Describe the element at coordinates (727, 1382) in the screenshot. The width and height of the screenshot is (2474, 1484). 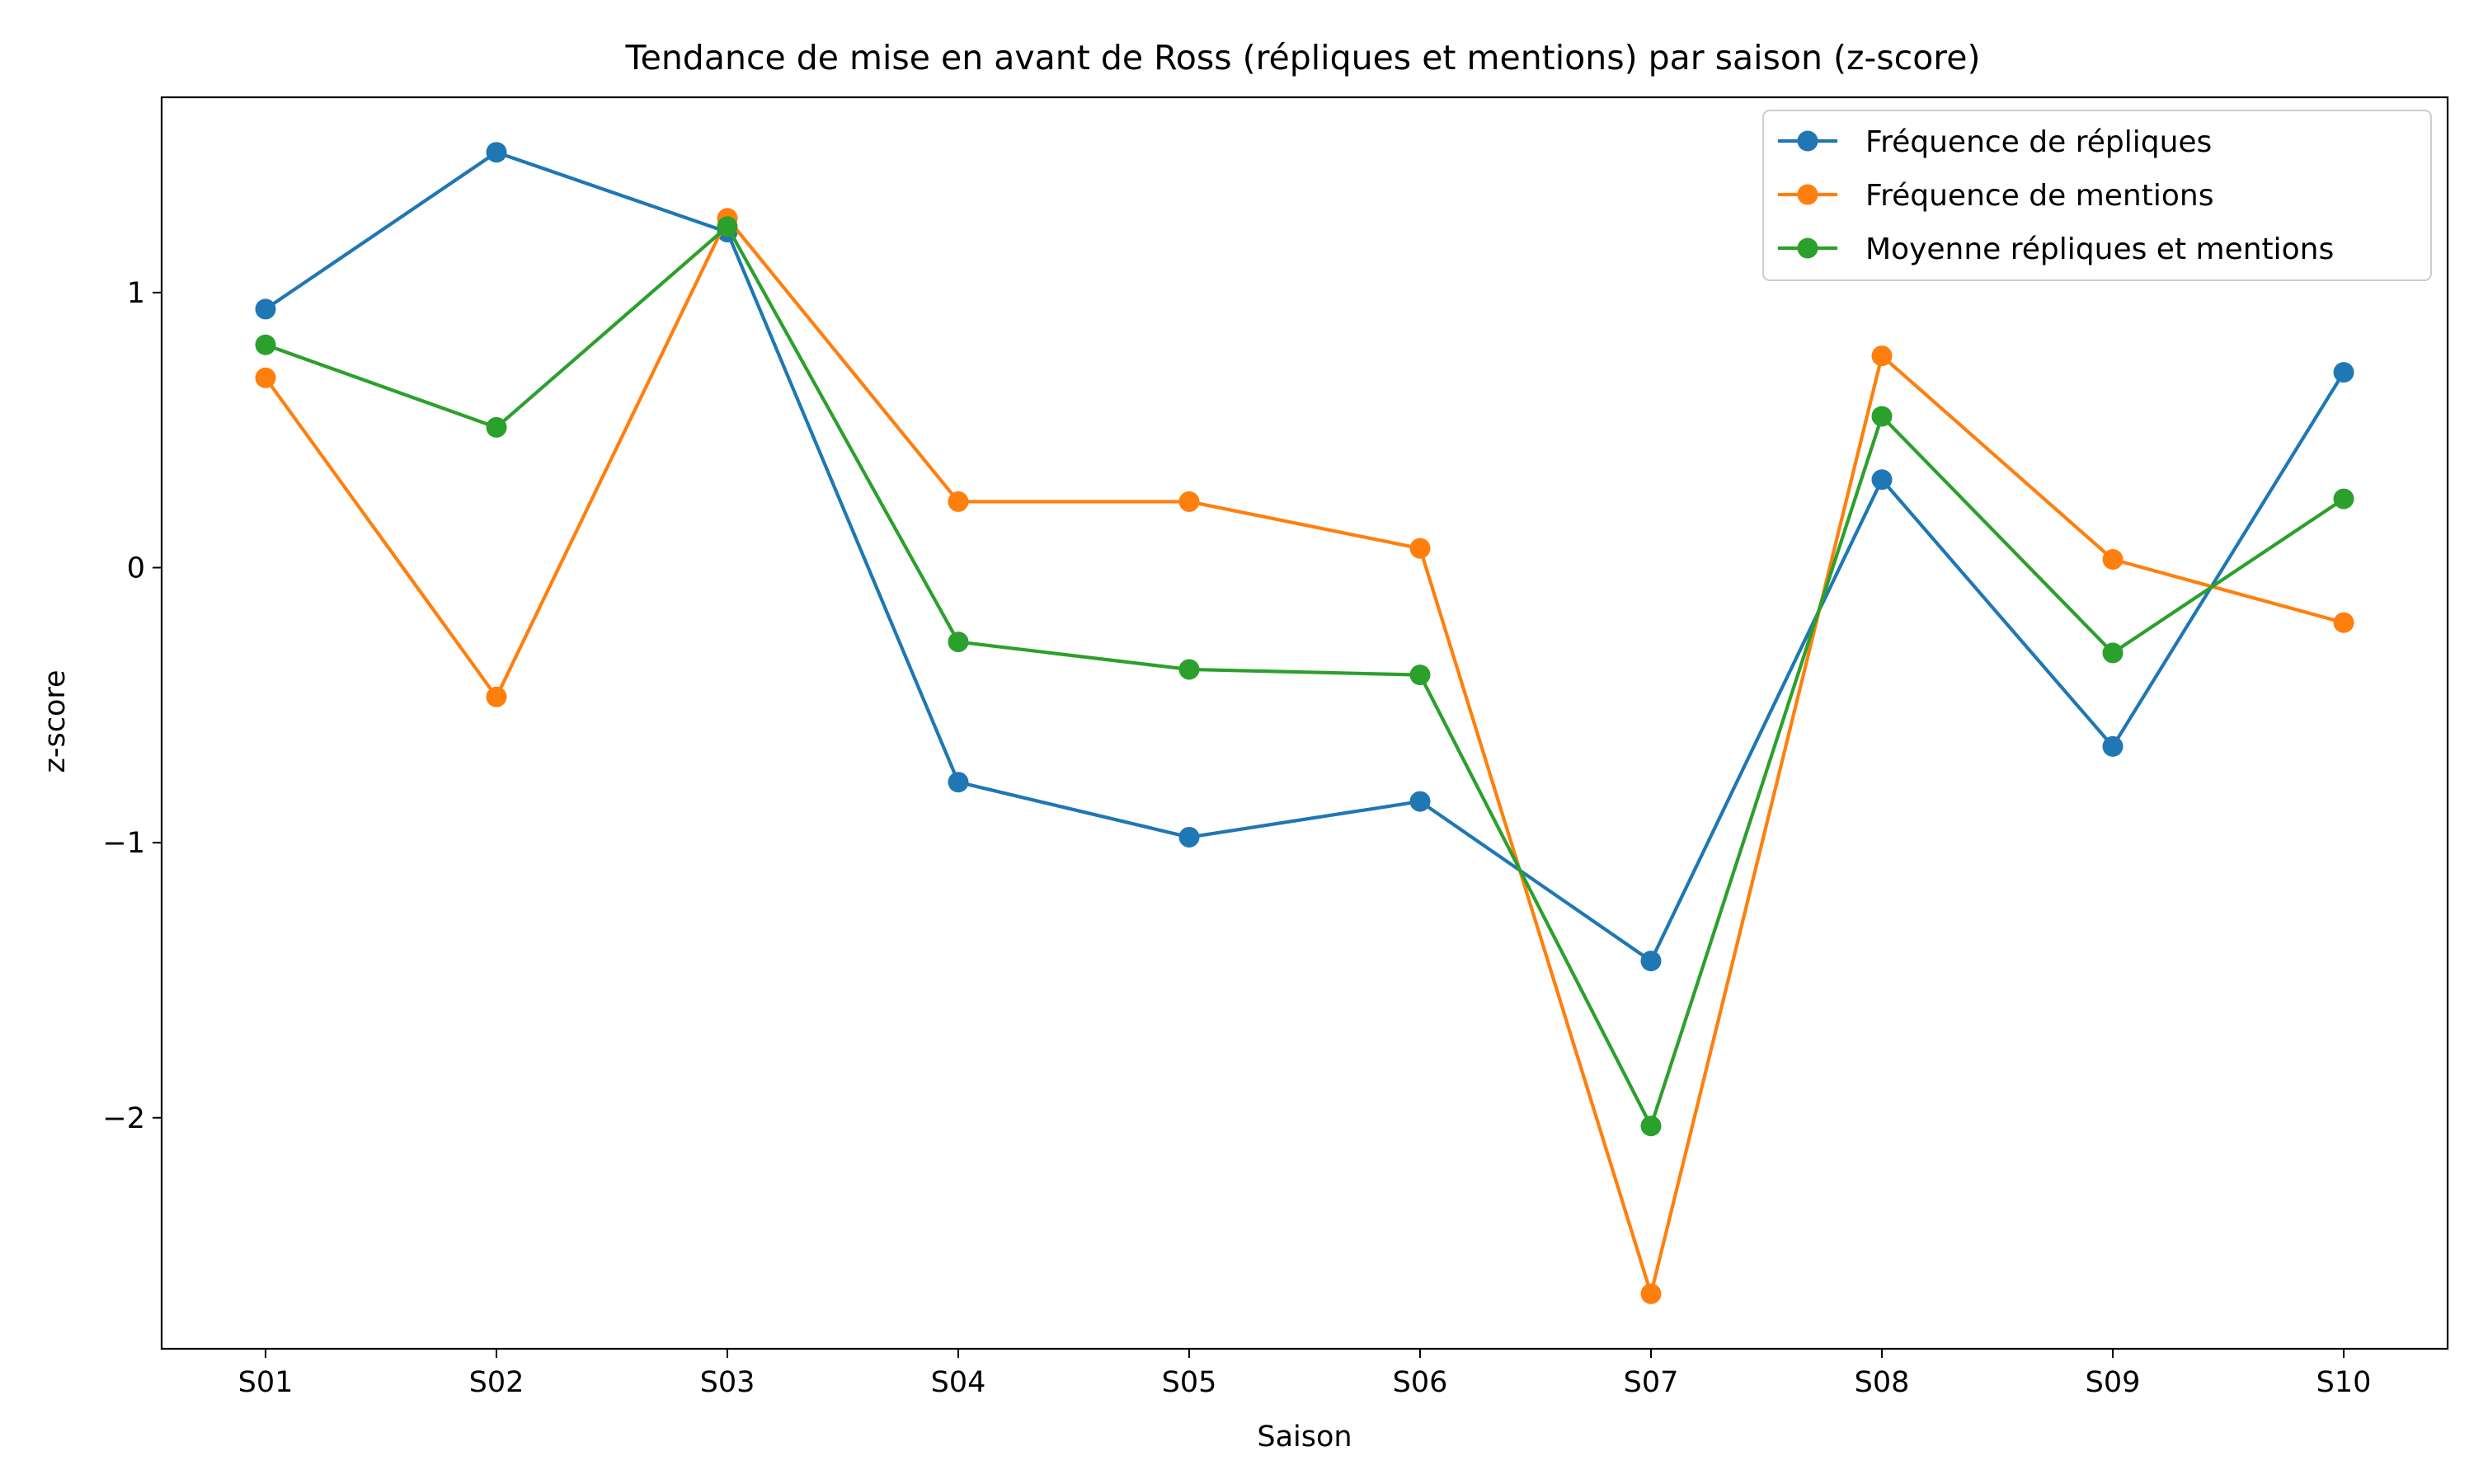
I see `x-tick-label: S03` at that location.